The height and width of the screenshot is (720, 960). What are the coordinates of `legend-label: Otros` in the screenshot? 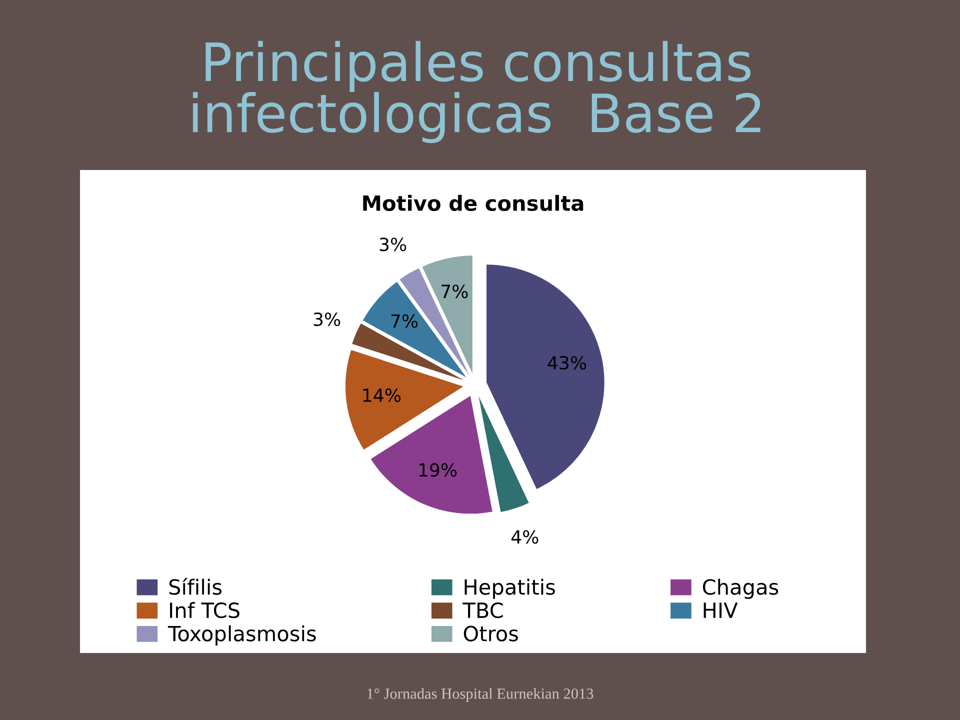 It's located at (491, 634).